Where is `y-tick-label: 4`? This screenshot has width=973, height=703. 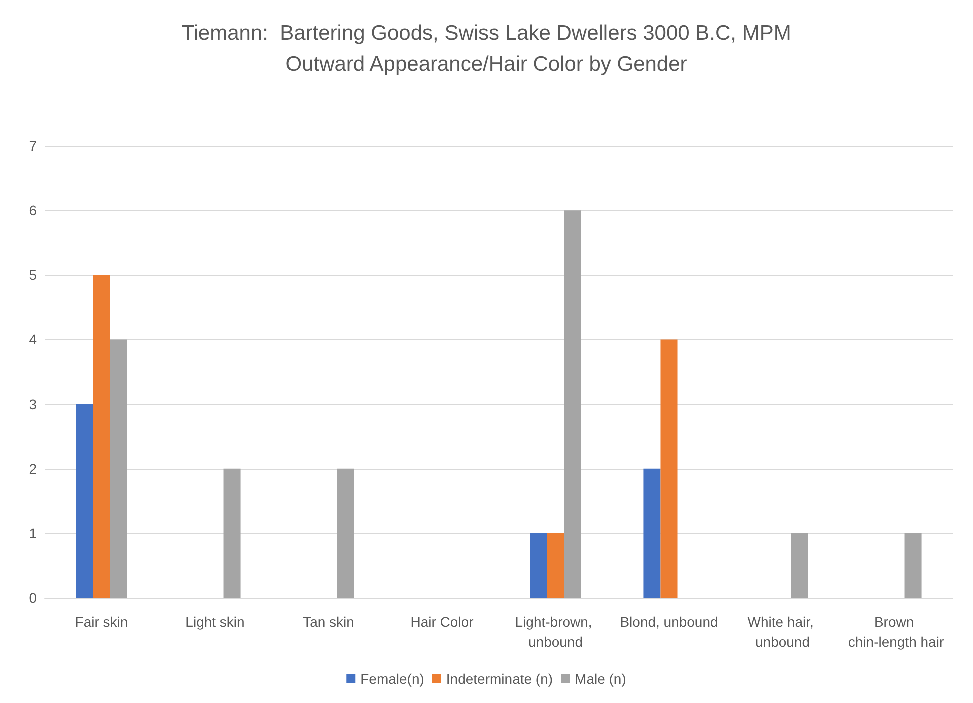
y-tick-label: 4 is located at coordinates (33, 340).